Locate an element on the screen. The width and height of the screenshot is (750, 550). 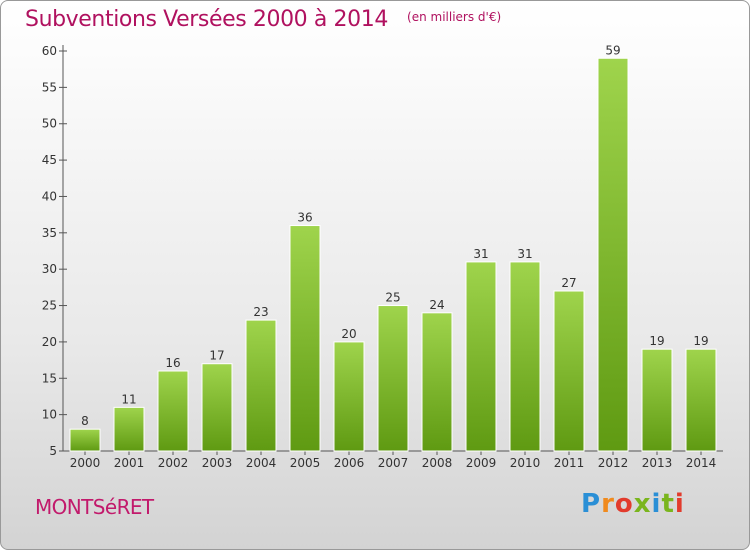
bar-value-label: 16 is located at coordinates (172, 363).